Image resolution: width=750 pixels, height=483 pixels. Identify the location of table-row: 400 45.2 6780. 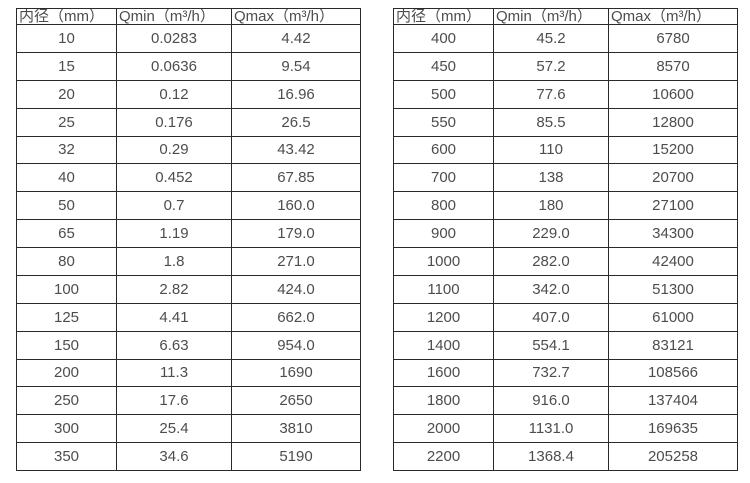
(565, 38).